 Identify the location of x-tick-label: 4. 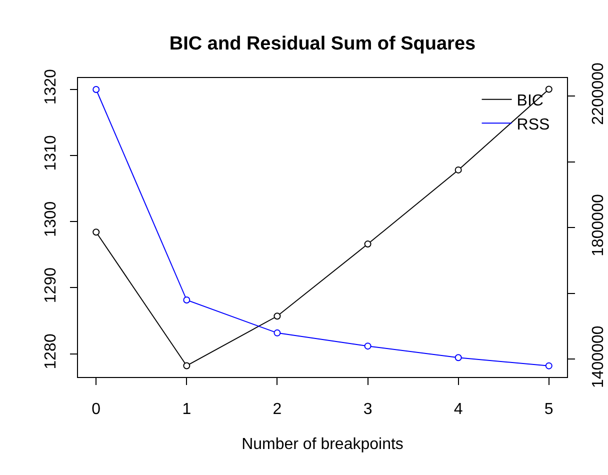
(458, 409).